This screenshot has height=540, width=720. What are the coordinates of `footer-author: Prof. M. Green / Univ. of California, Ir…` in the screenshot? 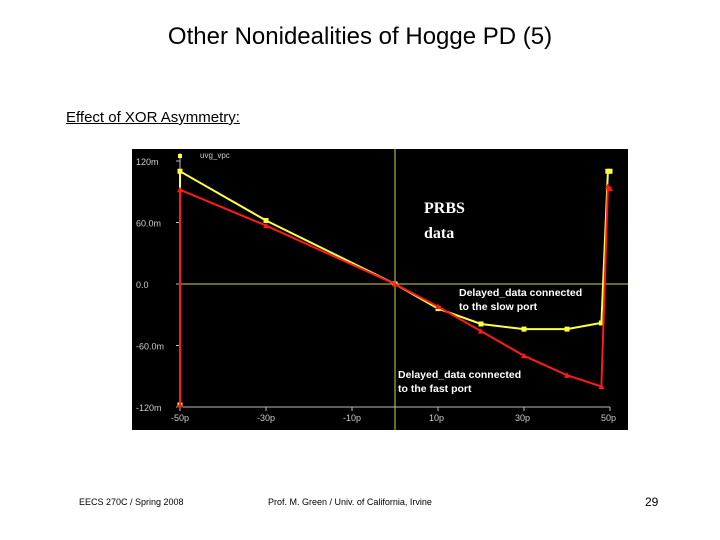 It's located at (350, 502).